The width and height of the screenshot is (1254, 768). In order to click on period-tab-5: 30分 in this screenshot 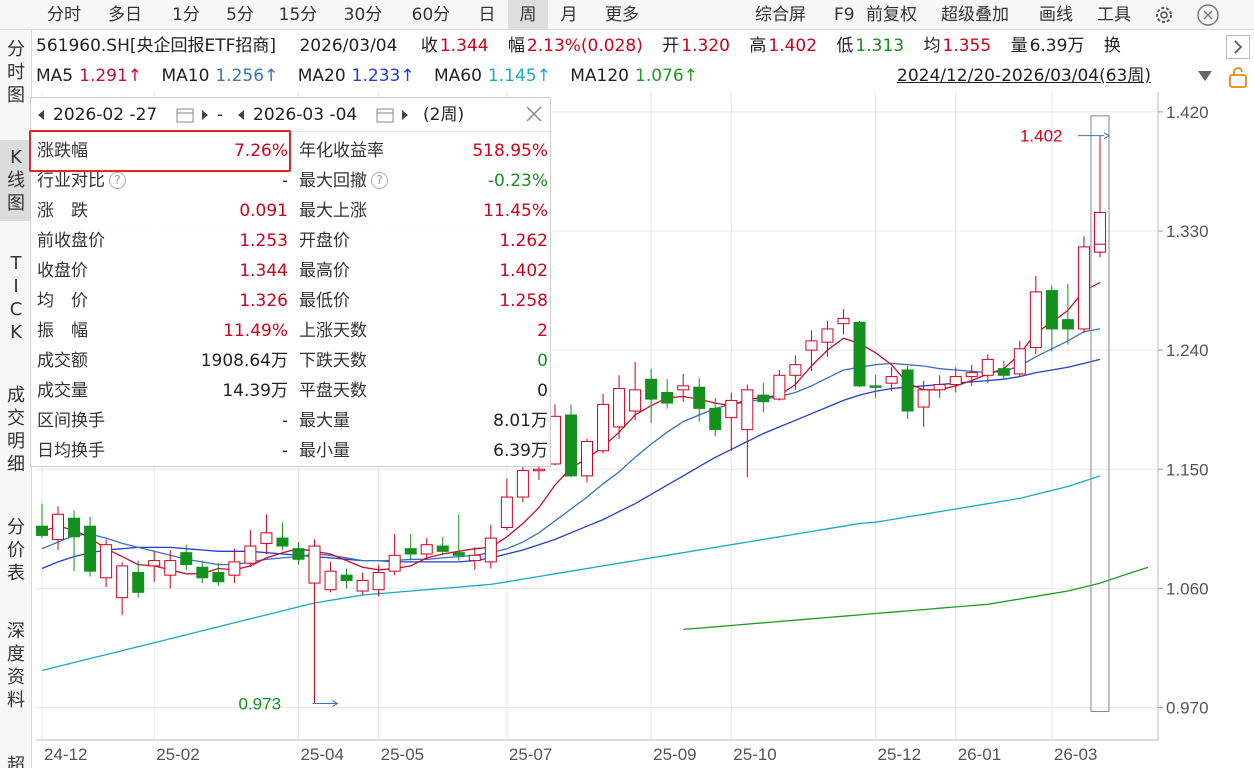, I will do `click(363, 15)`.